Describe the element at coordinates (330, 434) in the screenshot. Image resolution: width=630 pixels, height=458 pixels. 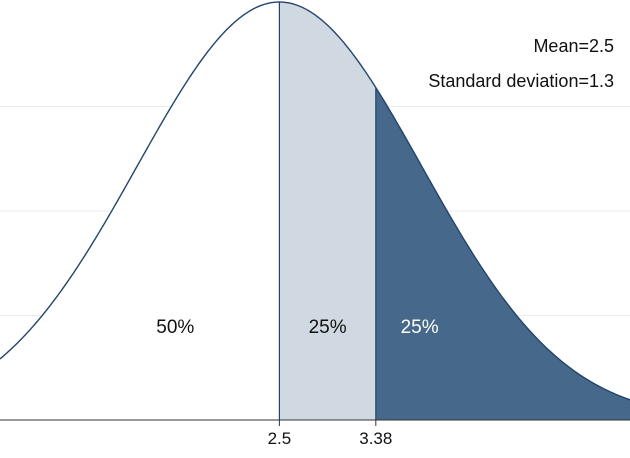
I see `x-axis-ticks: 2.5 3.38` at that location.